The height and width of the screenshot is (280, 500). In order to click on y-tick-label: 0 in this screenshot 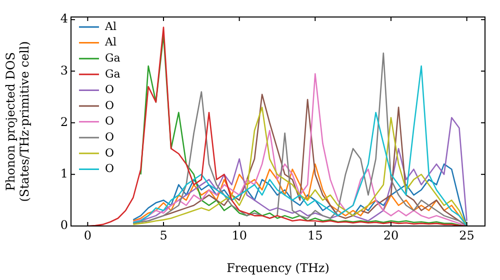, I will do `click(64, 225)`.